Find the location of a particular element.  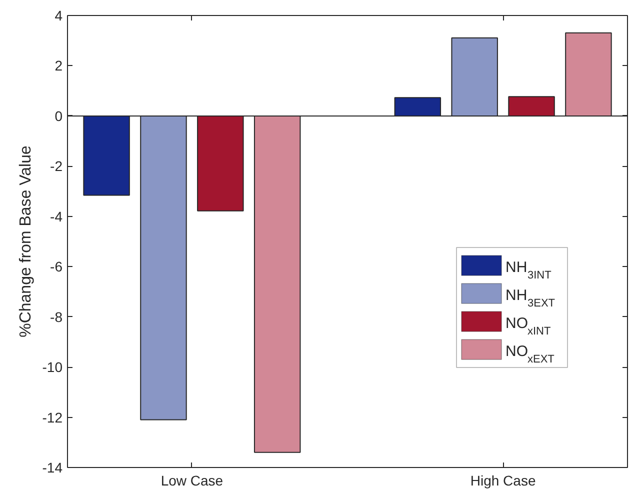

y-tick-label: -6 is located at coordinates (56, 266).